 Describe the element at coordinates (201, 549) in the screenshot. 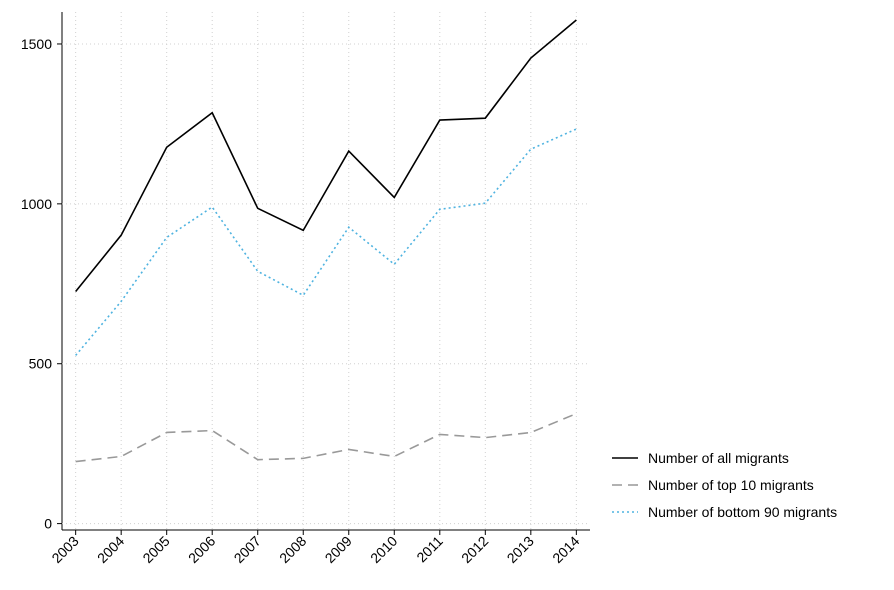

I see `x-tick-label: 2006` at that location.